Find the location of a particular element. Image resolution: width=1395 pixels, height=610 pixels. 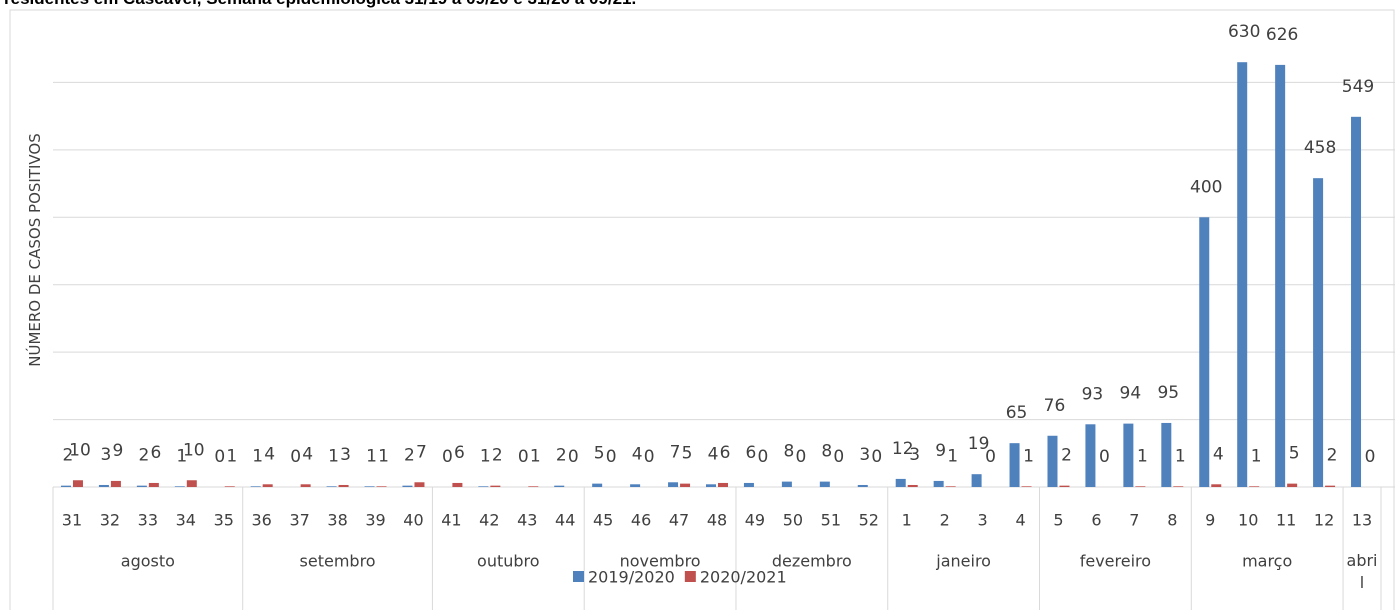

x-tick-label: 2 is located at coordinates (945, 520).